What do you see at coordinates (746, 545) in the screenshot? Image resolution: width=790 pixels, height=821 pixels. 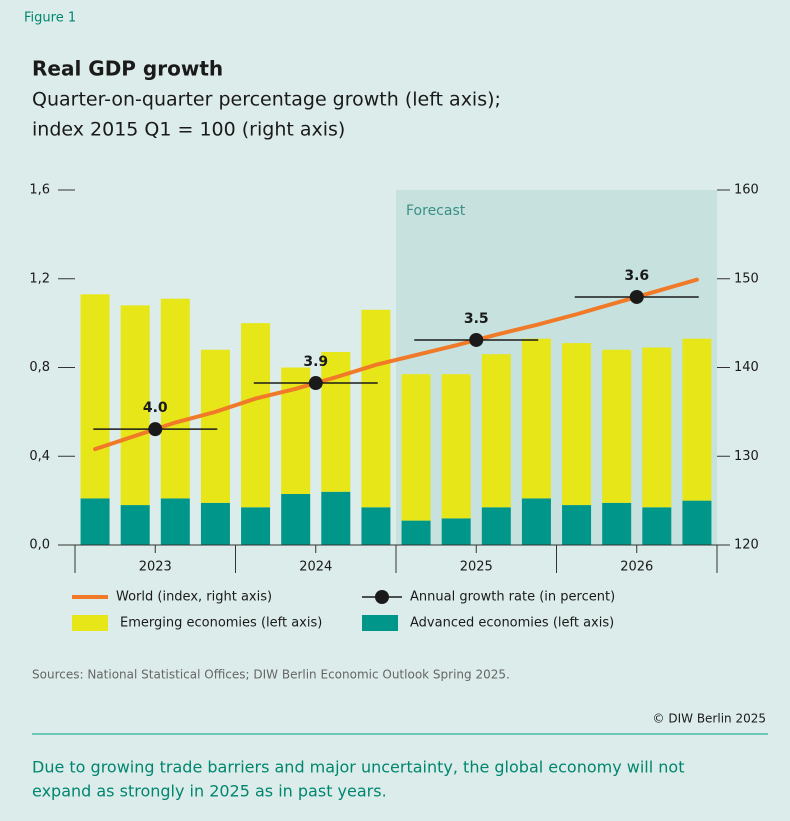 I see `y2-tick-label: 120` at bounding box center [746, 545].